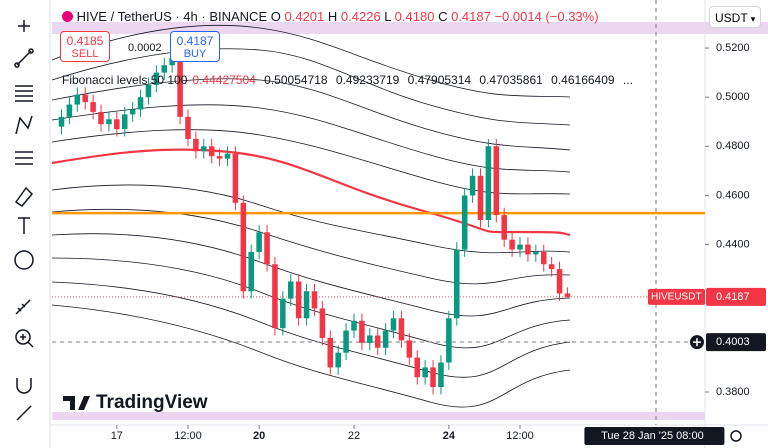  What do you see at coordinates (511, 80) in the screenshot?
I see `indicator-value: 0.47035861` at bounding box center [511, 80].